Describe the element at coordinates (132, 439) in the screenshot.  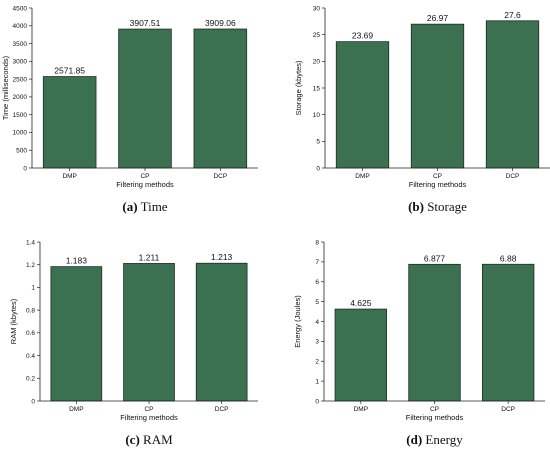
I see `caption-letter: (c)` at that location.